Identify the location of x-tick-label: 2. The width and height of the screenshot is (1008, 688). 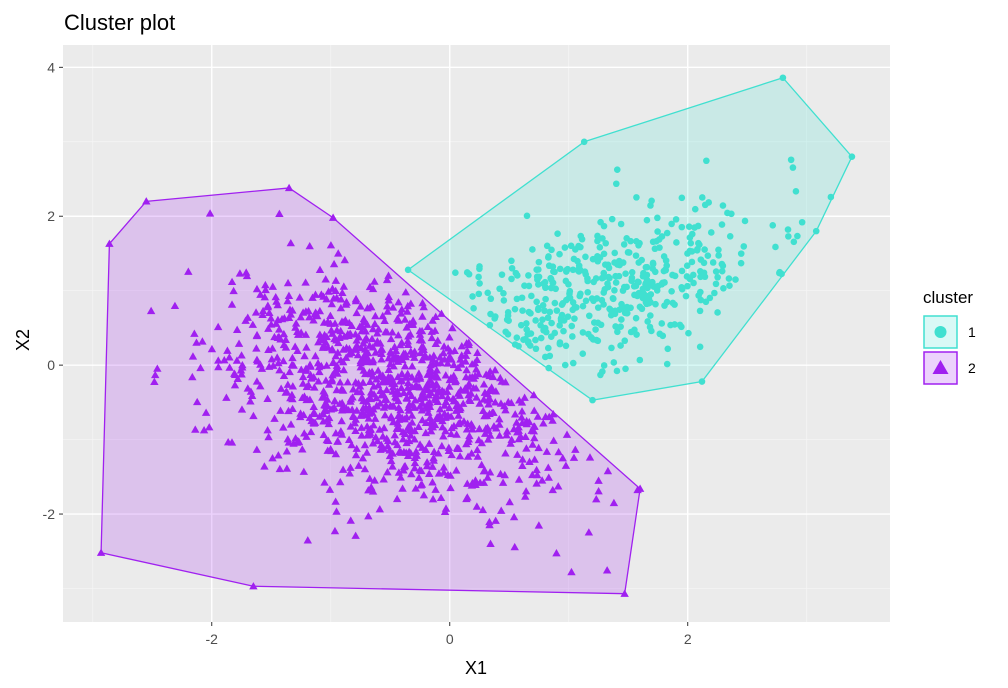
(688, 639).